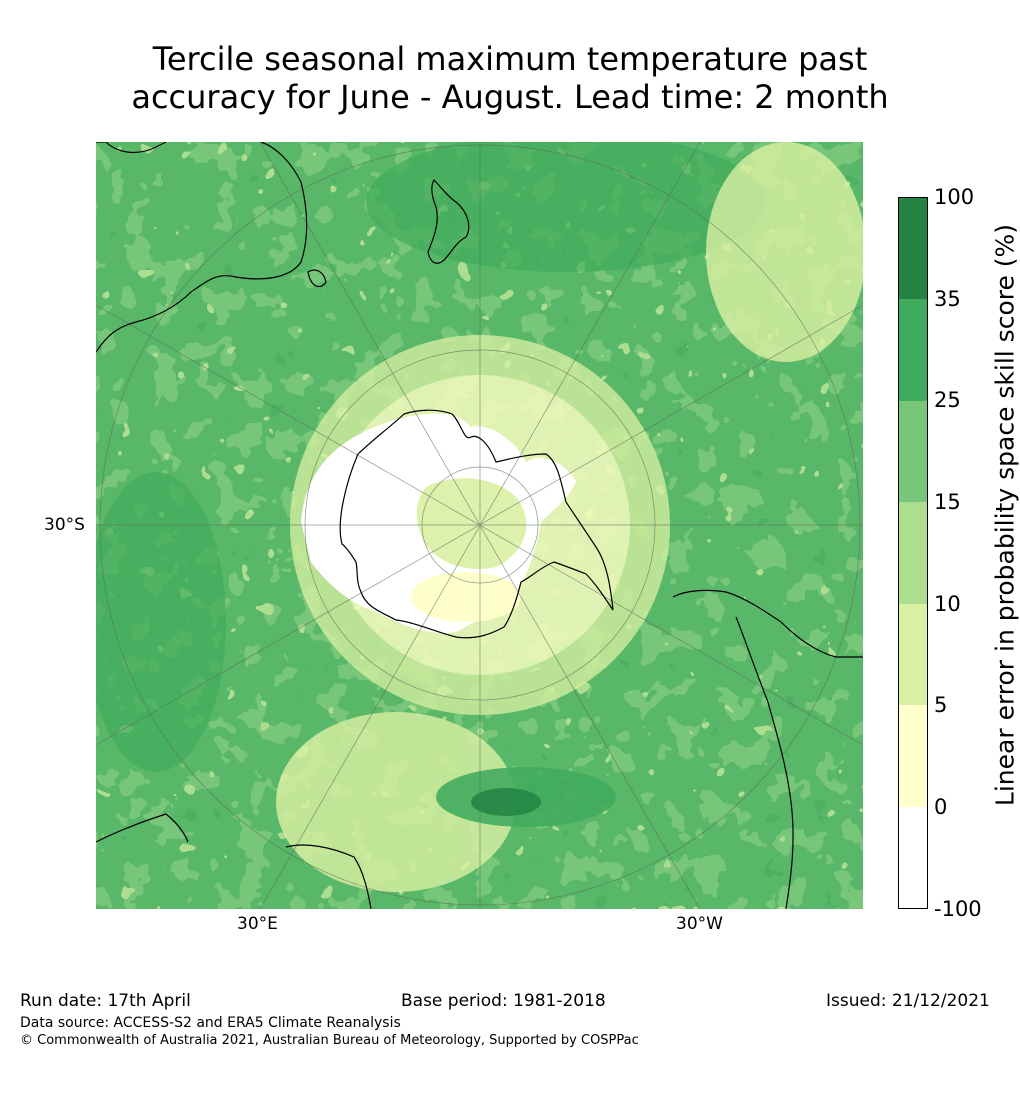 This screenshot has width=1020, height=1095. I want to click on colorbar-tick: 100, so click(954, 197).